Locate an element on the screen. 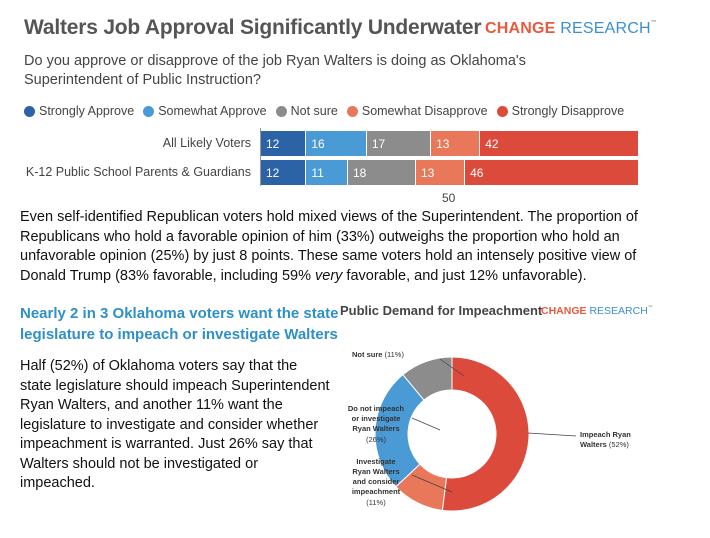 The width and height of the screenshot is (710, 538). donut-label-3: Not sure (11%) is located at coordinates (378, 354).